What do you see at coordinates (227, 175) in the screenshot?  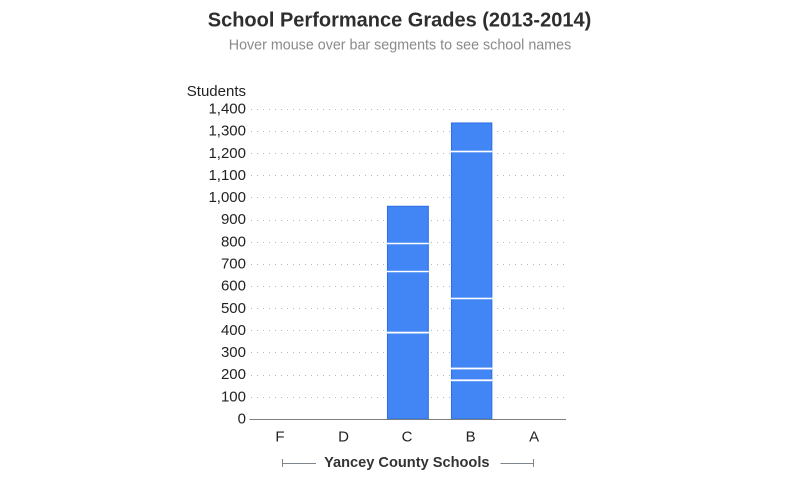 I see `svg-text: 1,100` at bounding box center [227, 175].